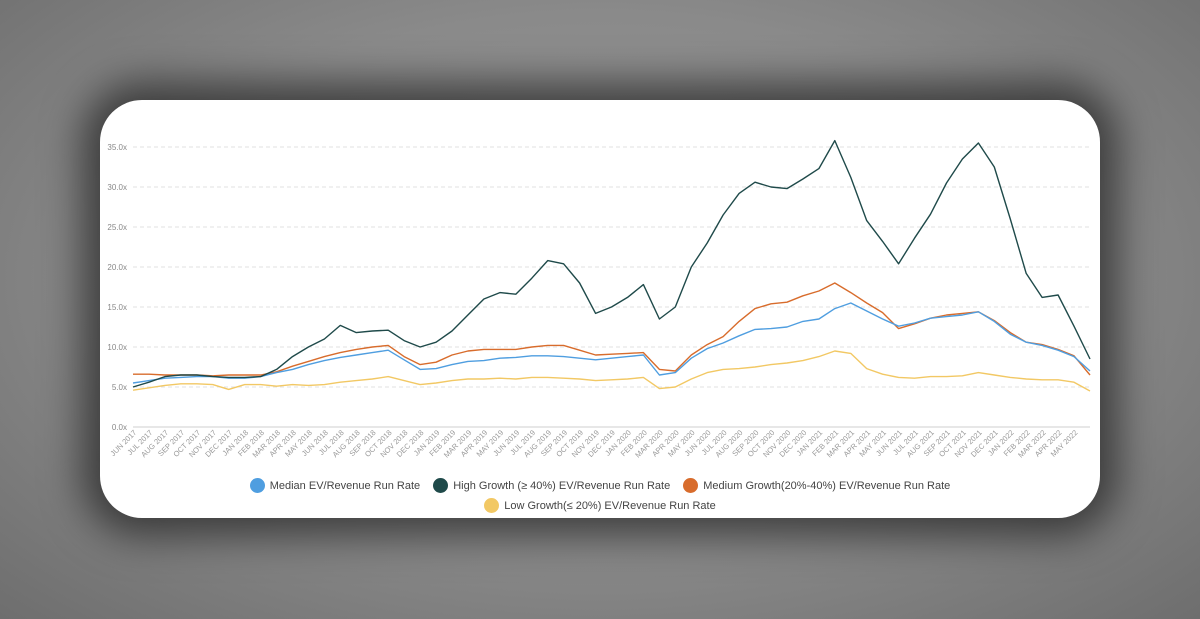 Image resolution: width=1200 pixels, height=619 pixels. Describe the element at coordinates (257, 485) in the screenshot. I see `legend-dot-median` at that location.